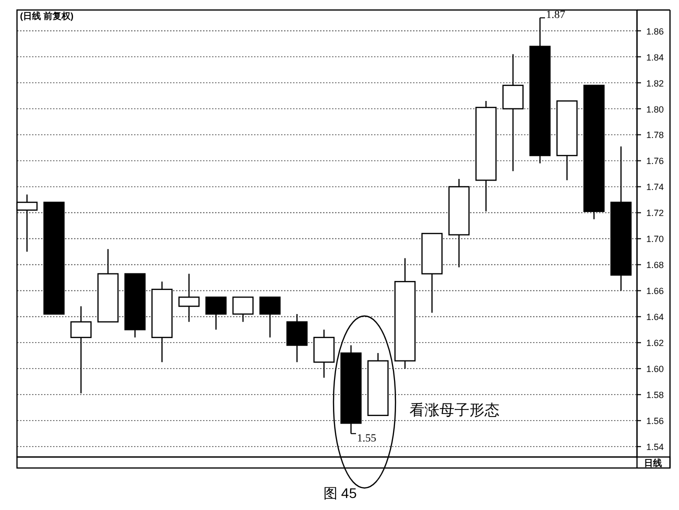 This screenshot has height=510, width=679. I want to click on y-tick-label: 1.80, so click(655, 109).